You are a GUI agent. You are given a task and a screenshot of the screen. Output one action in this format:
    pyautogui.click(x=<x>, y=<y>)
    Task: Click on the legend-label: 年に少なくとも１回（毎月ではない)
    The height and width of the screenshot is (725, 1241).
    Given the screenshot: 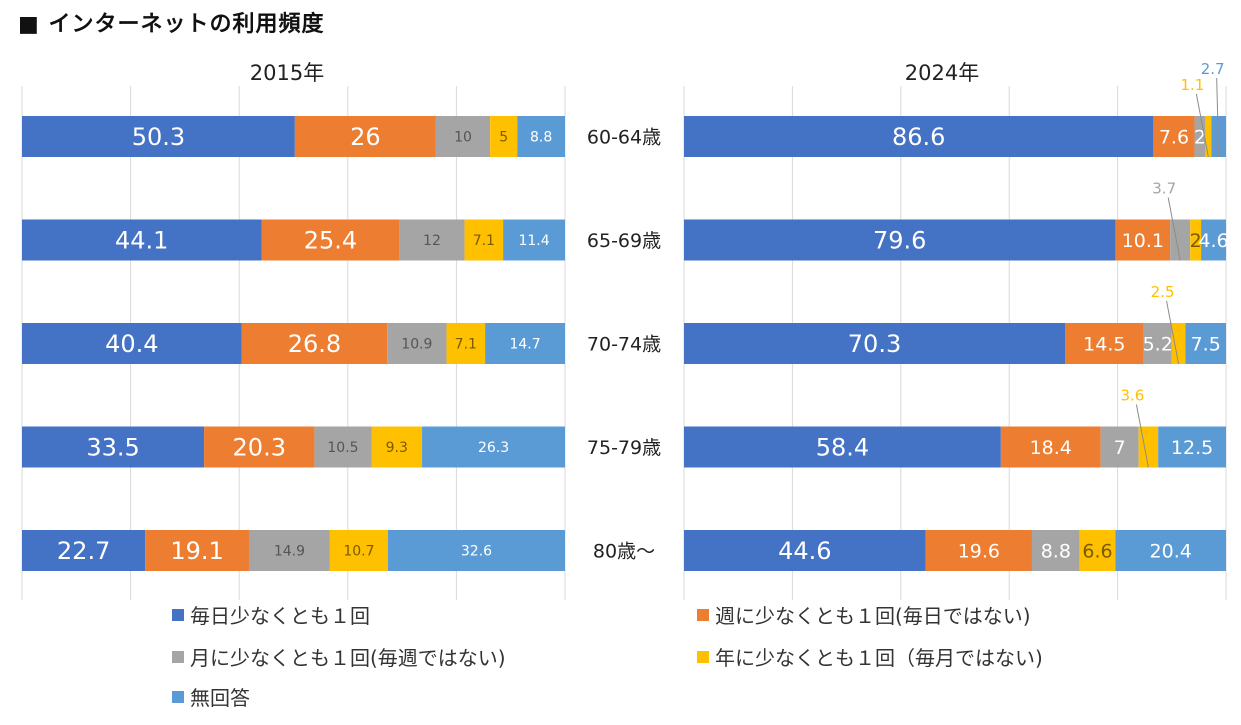 What is the action you would take?
    pyautogui.click(x=879, y=658)
    